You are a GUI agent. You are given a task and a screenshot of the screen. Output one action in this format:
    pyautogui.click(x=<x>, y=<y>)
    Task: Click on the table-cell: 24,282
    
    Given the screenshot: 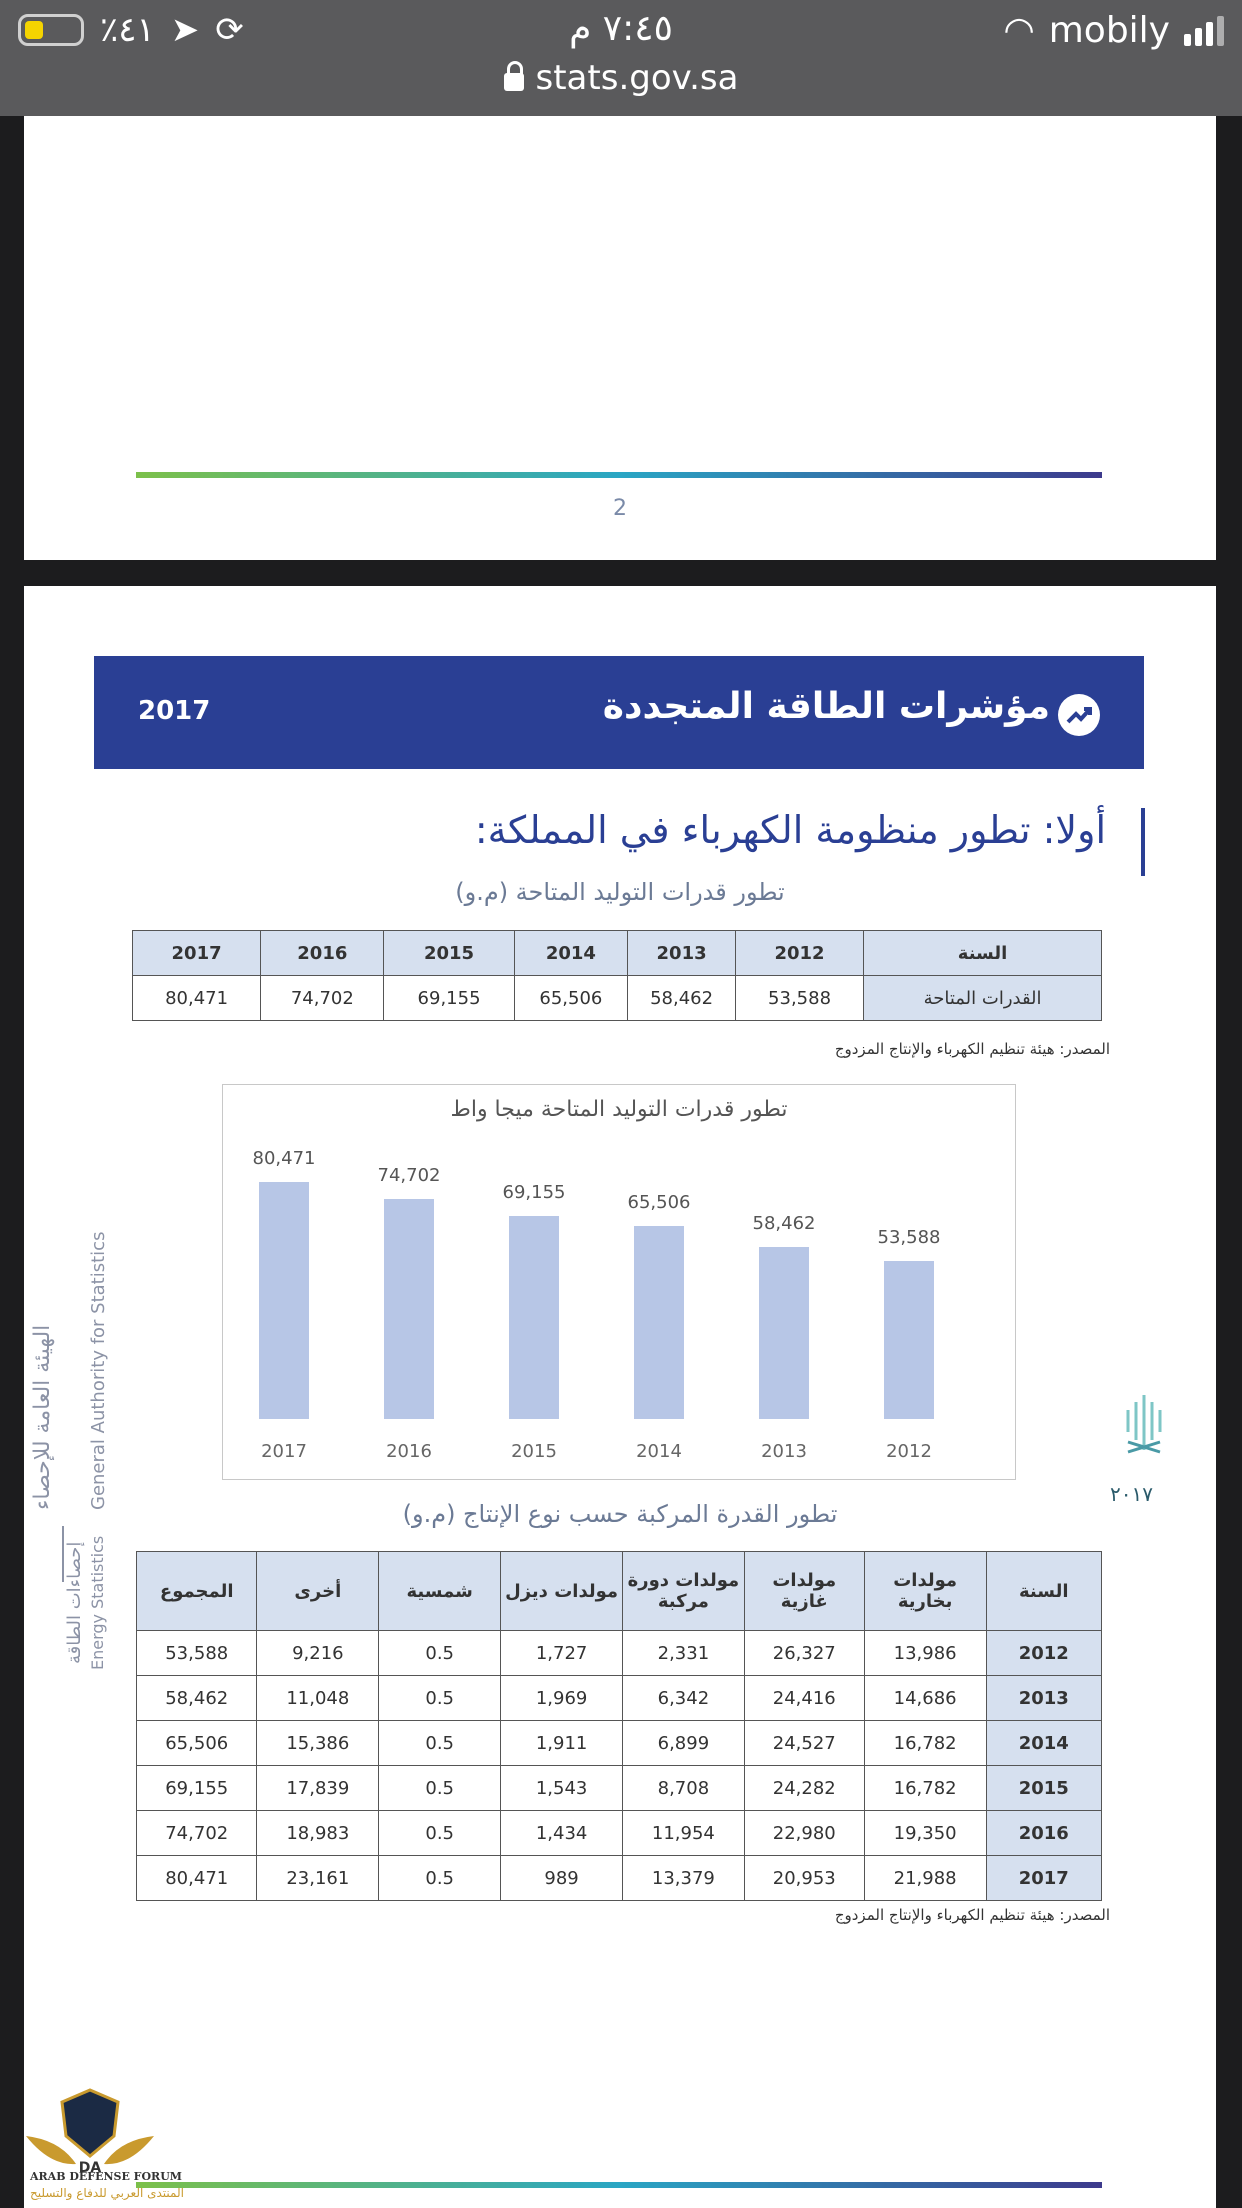 What is the action you would take?
    pyautogui.click(x=804, y=1788)
    